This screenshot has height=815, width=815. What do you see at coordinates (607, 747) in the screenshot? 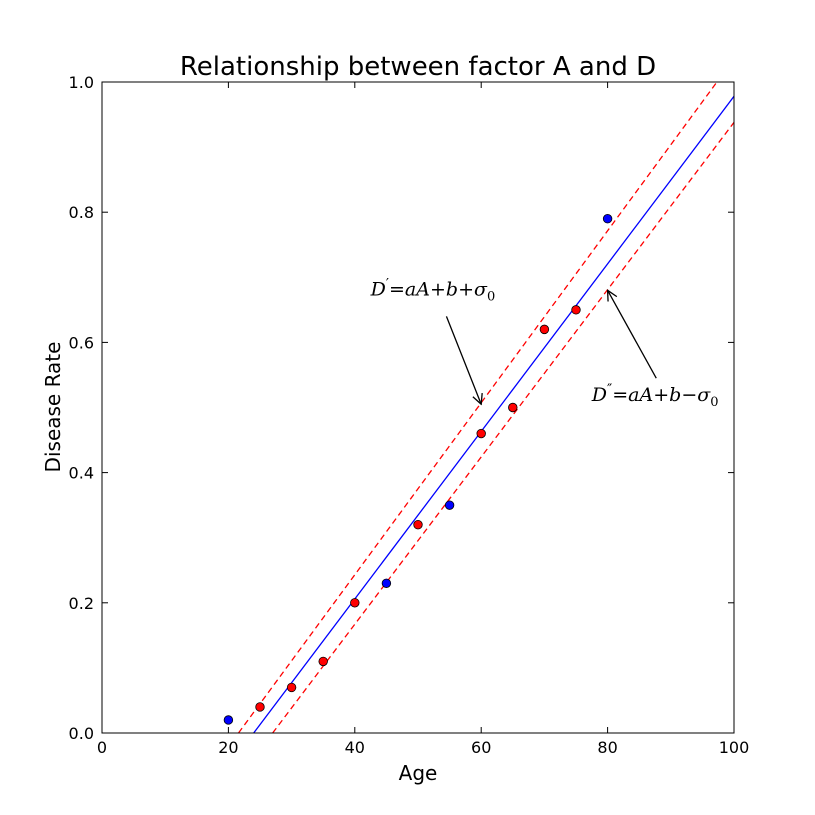
I see `x-tick-label: 80` at bounding box center [607, 747].